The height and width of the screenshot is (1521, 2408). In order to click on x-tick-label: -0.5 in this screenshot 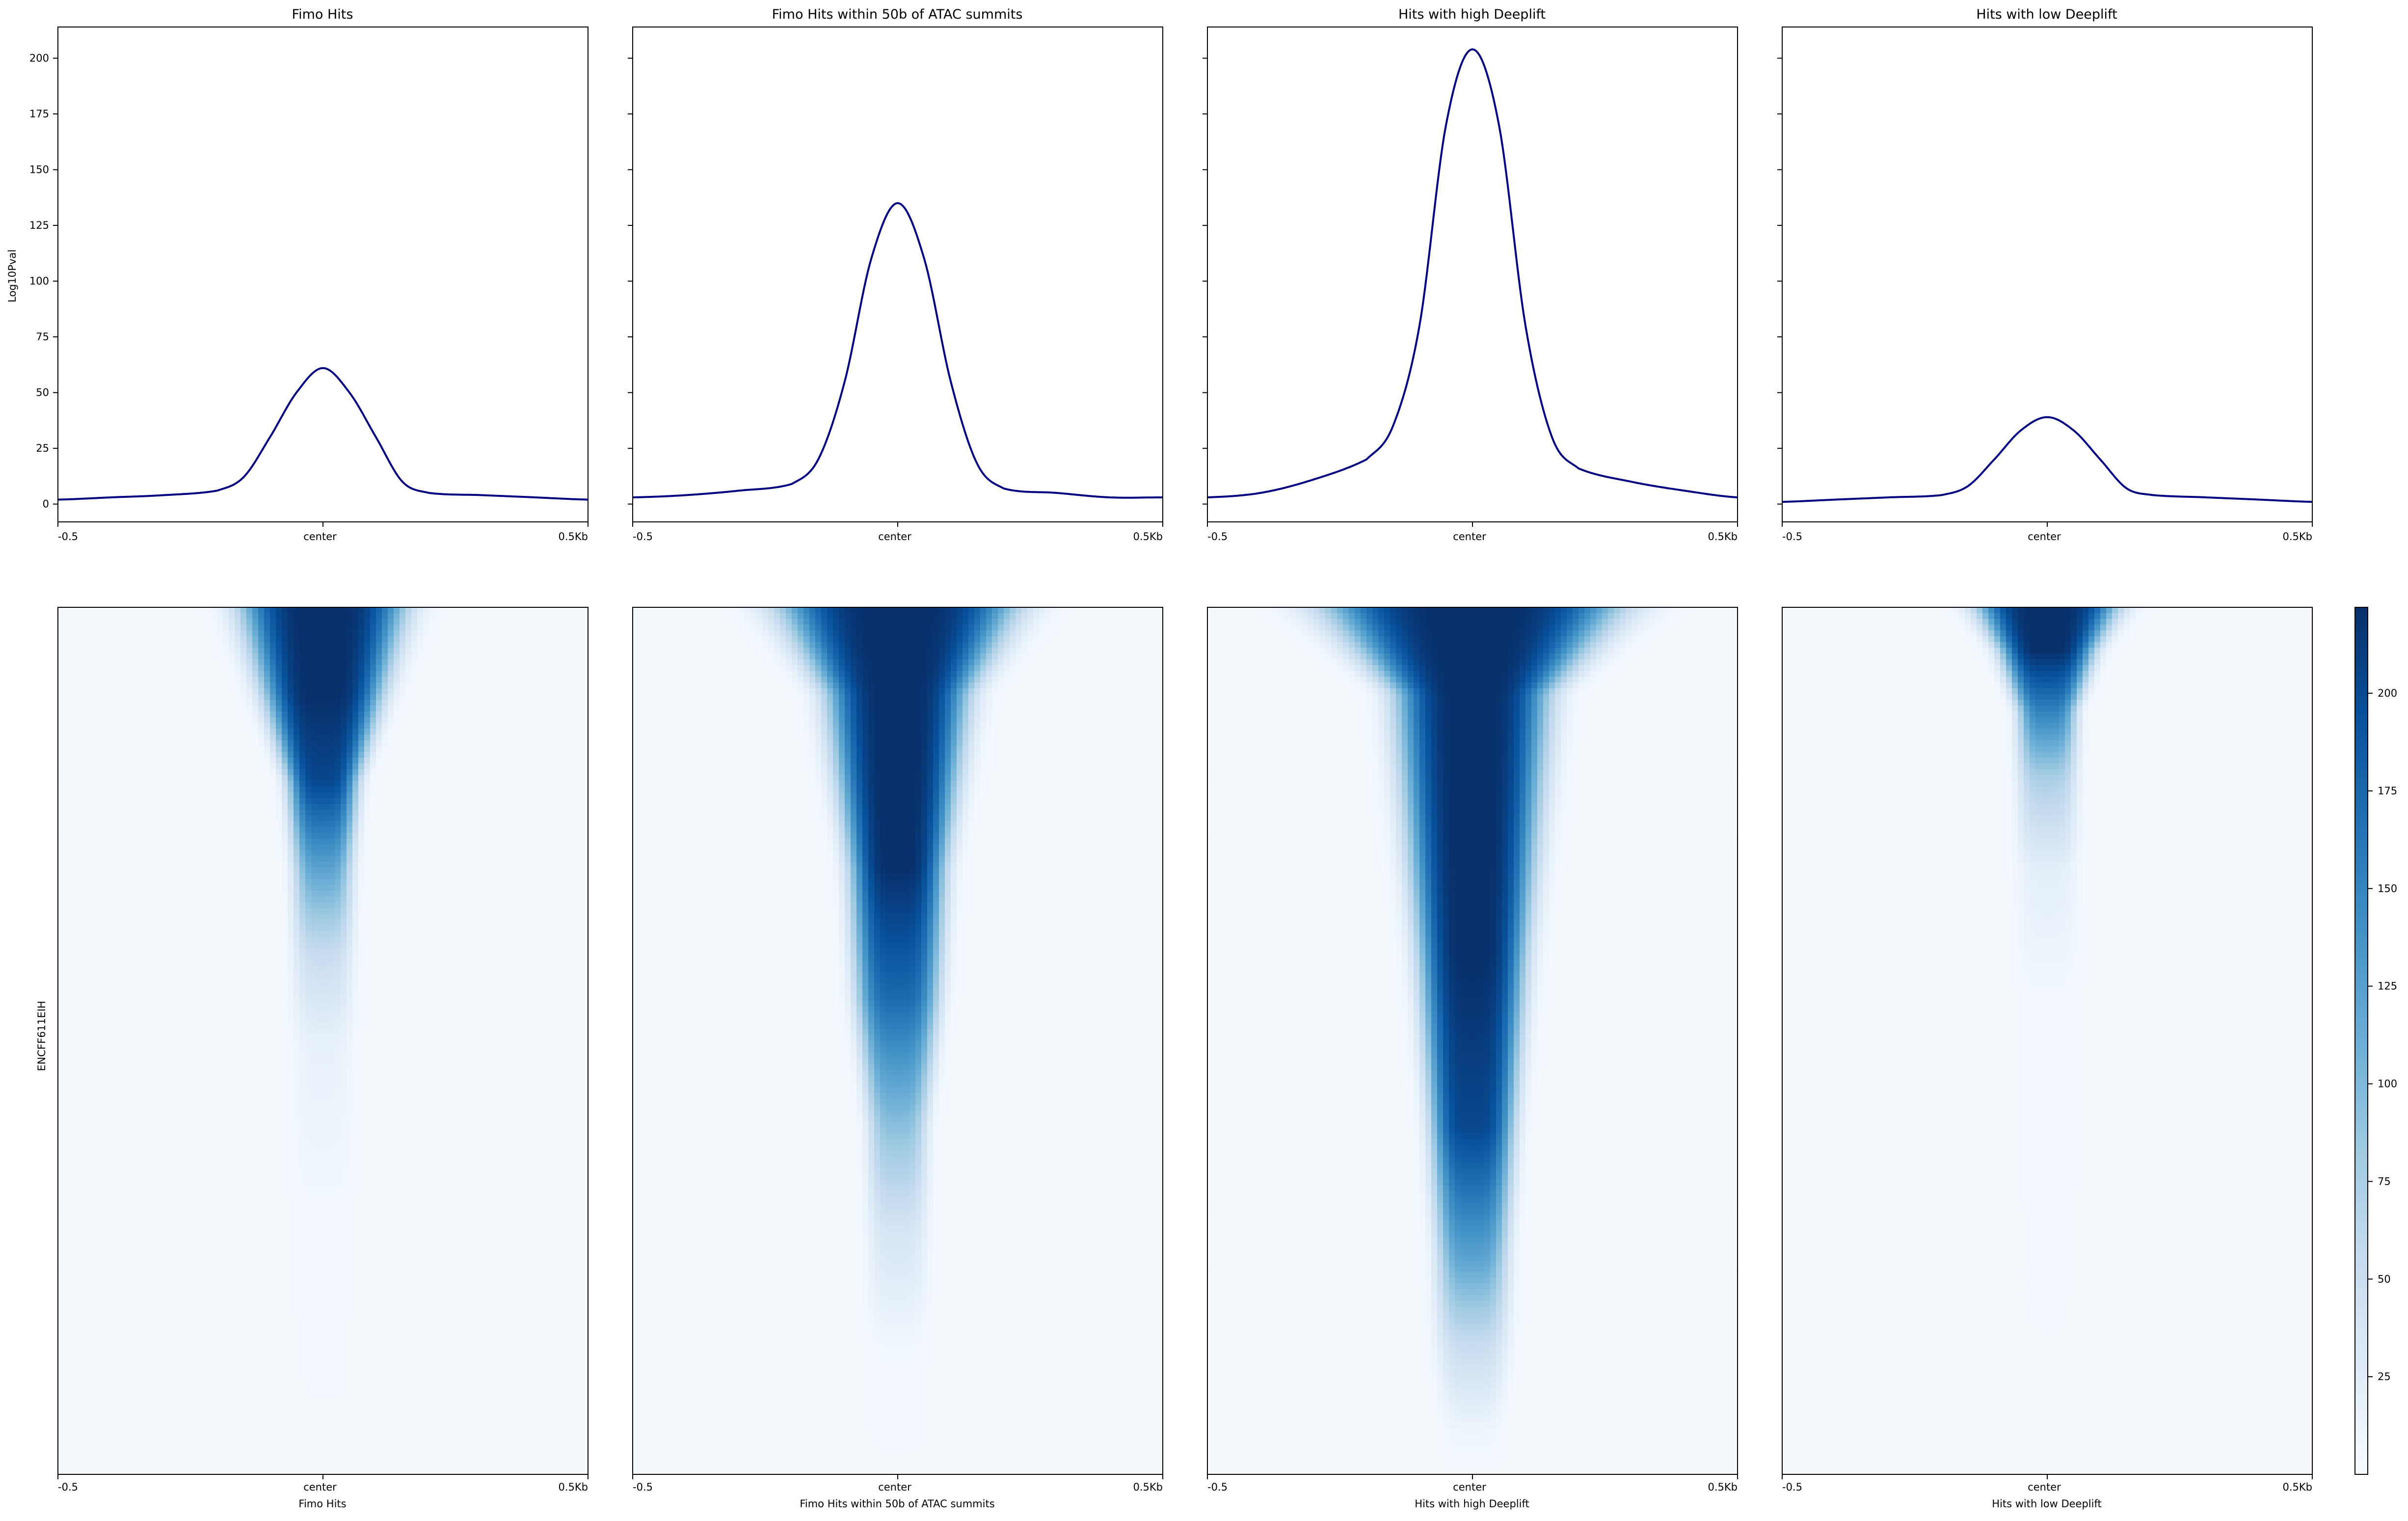, I will do `click(68, 537)`.